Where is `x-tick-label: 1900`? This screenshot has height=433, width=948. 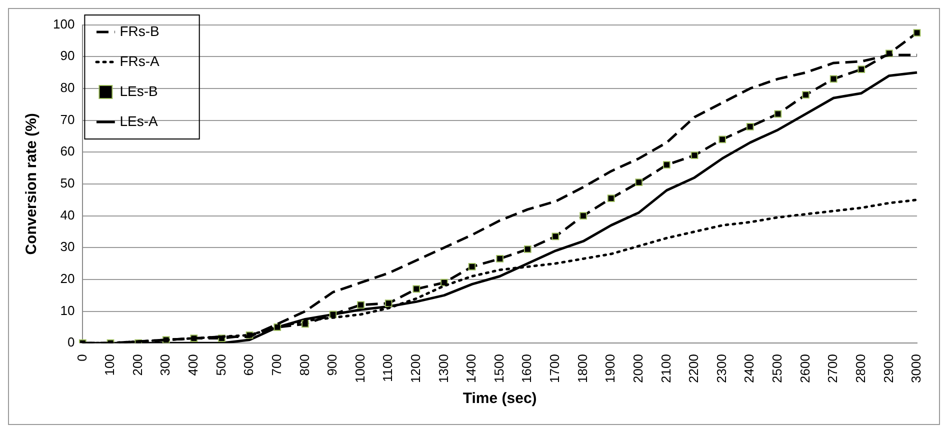 x-tick-label: 1900 is located at coordinates (610, 368).